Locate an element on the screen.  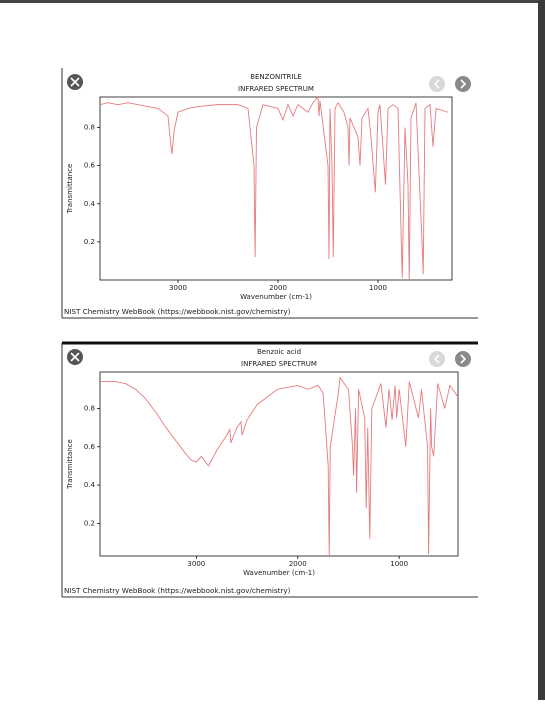
chart-title: BENZONITRILE is located at coordinates (276, 77).